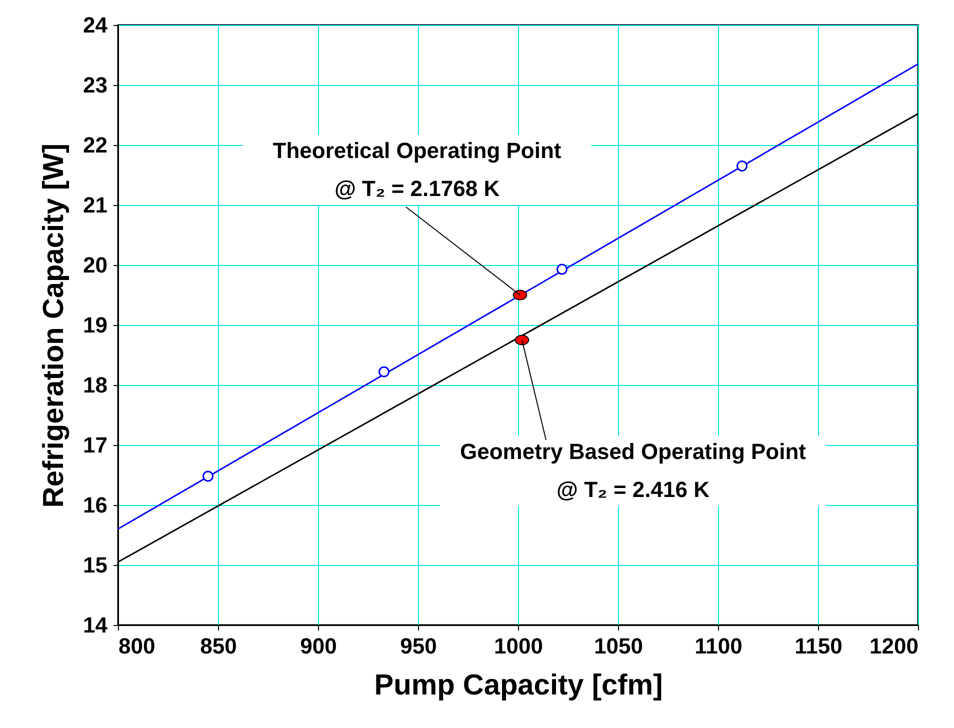  I want to click on y-axis-title: Refrigeration Capacity [W], so click(54, 325).